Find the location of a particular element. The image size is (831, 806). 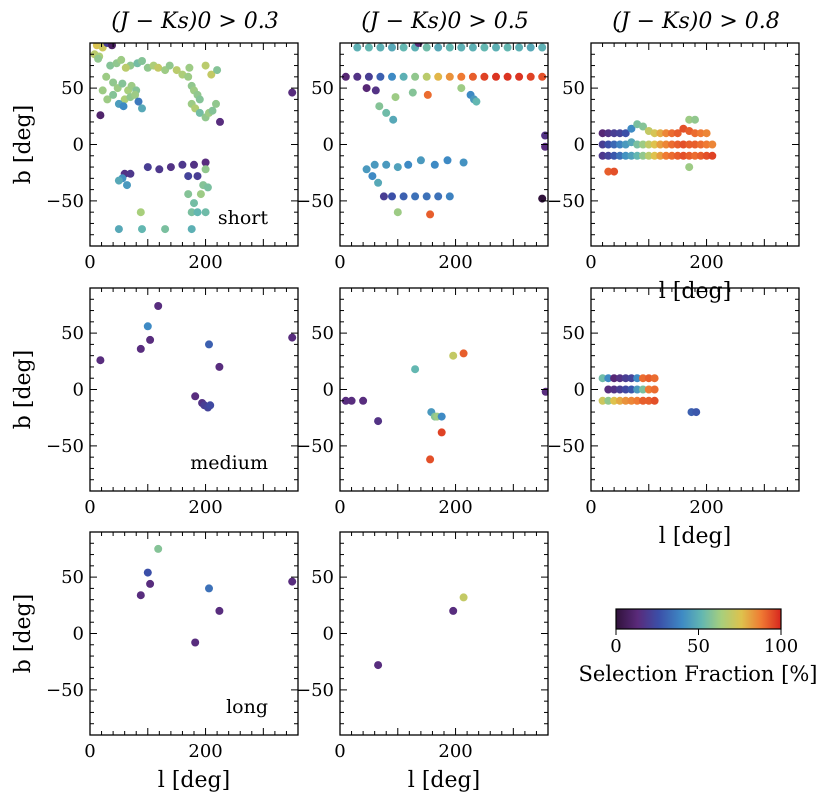

row-tag-short: short is located at coordinates (243, 218).